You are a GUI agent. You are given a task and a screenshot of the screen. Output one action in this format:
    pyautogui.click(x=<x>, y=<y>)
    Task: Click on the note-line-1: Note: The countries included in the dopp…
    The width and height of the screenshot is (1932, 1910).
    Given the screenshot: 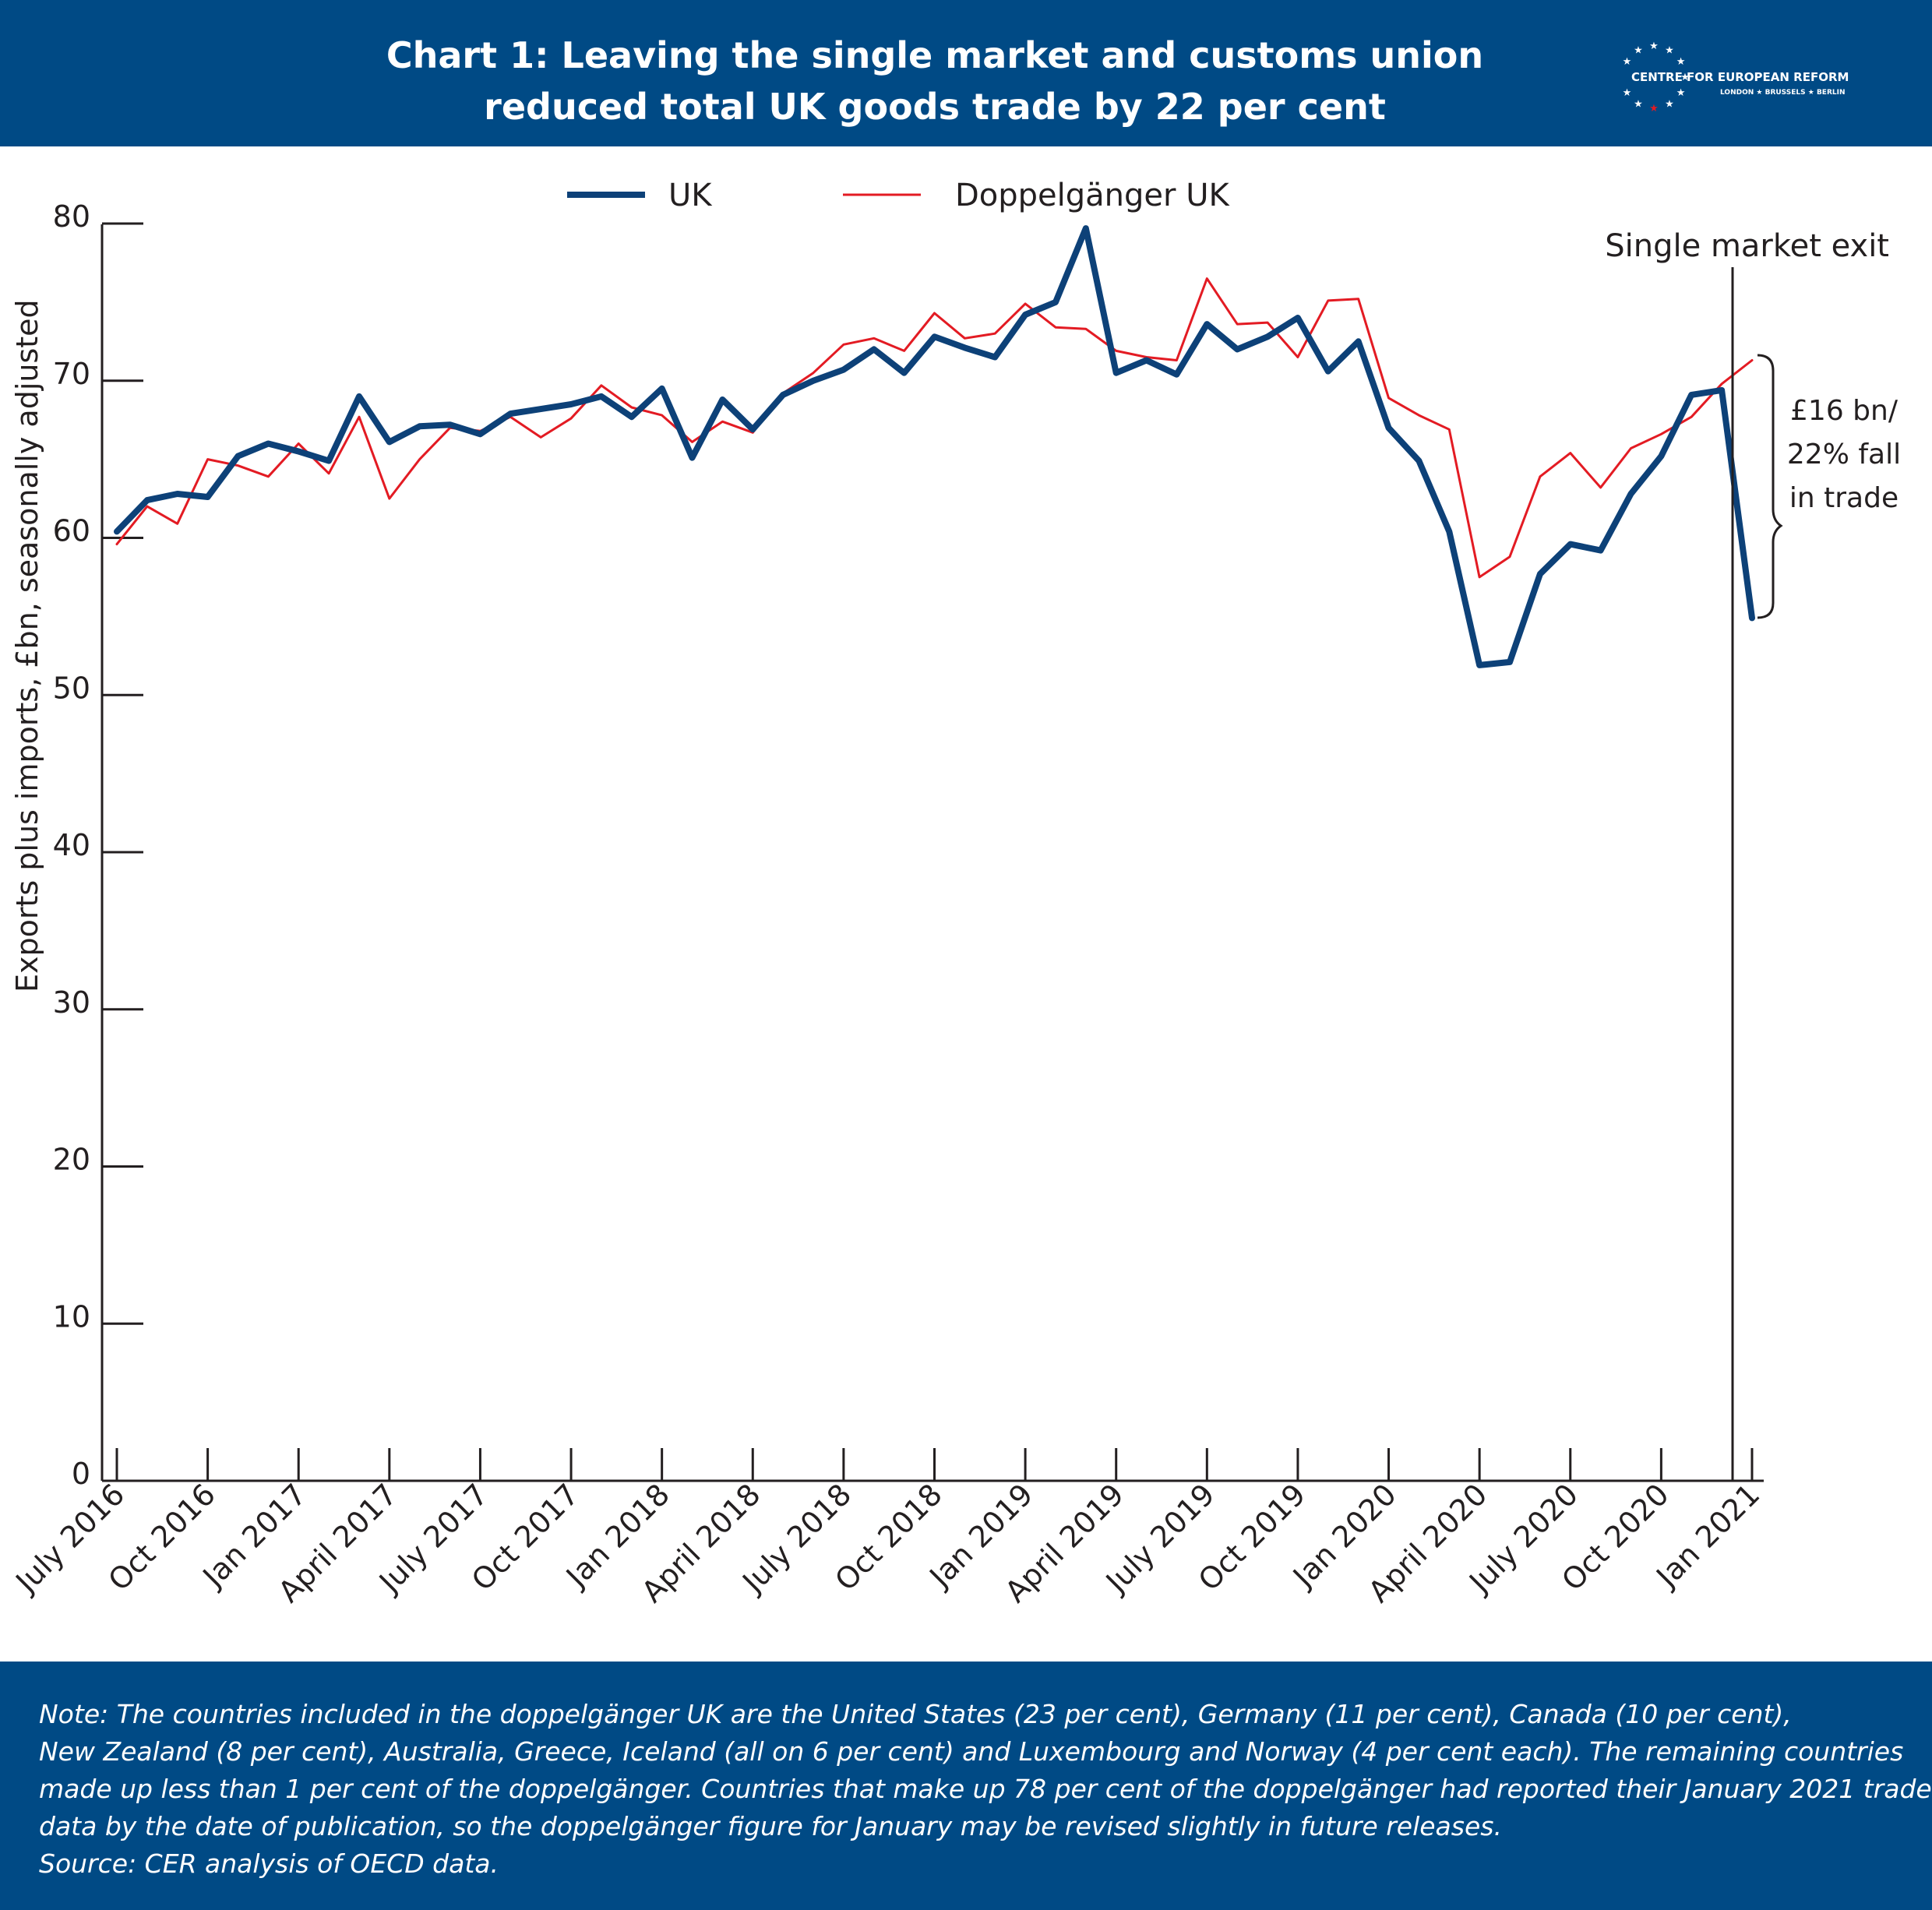 What is the action you would take?
    pyautogui.click(x=916, y=1714)
    